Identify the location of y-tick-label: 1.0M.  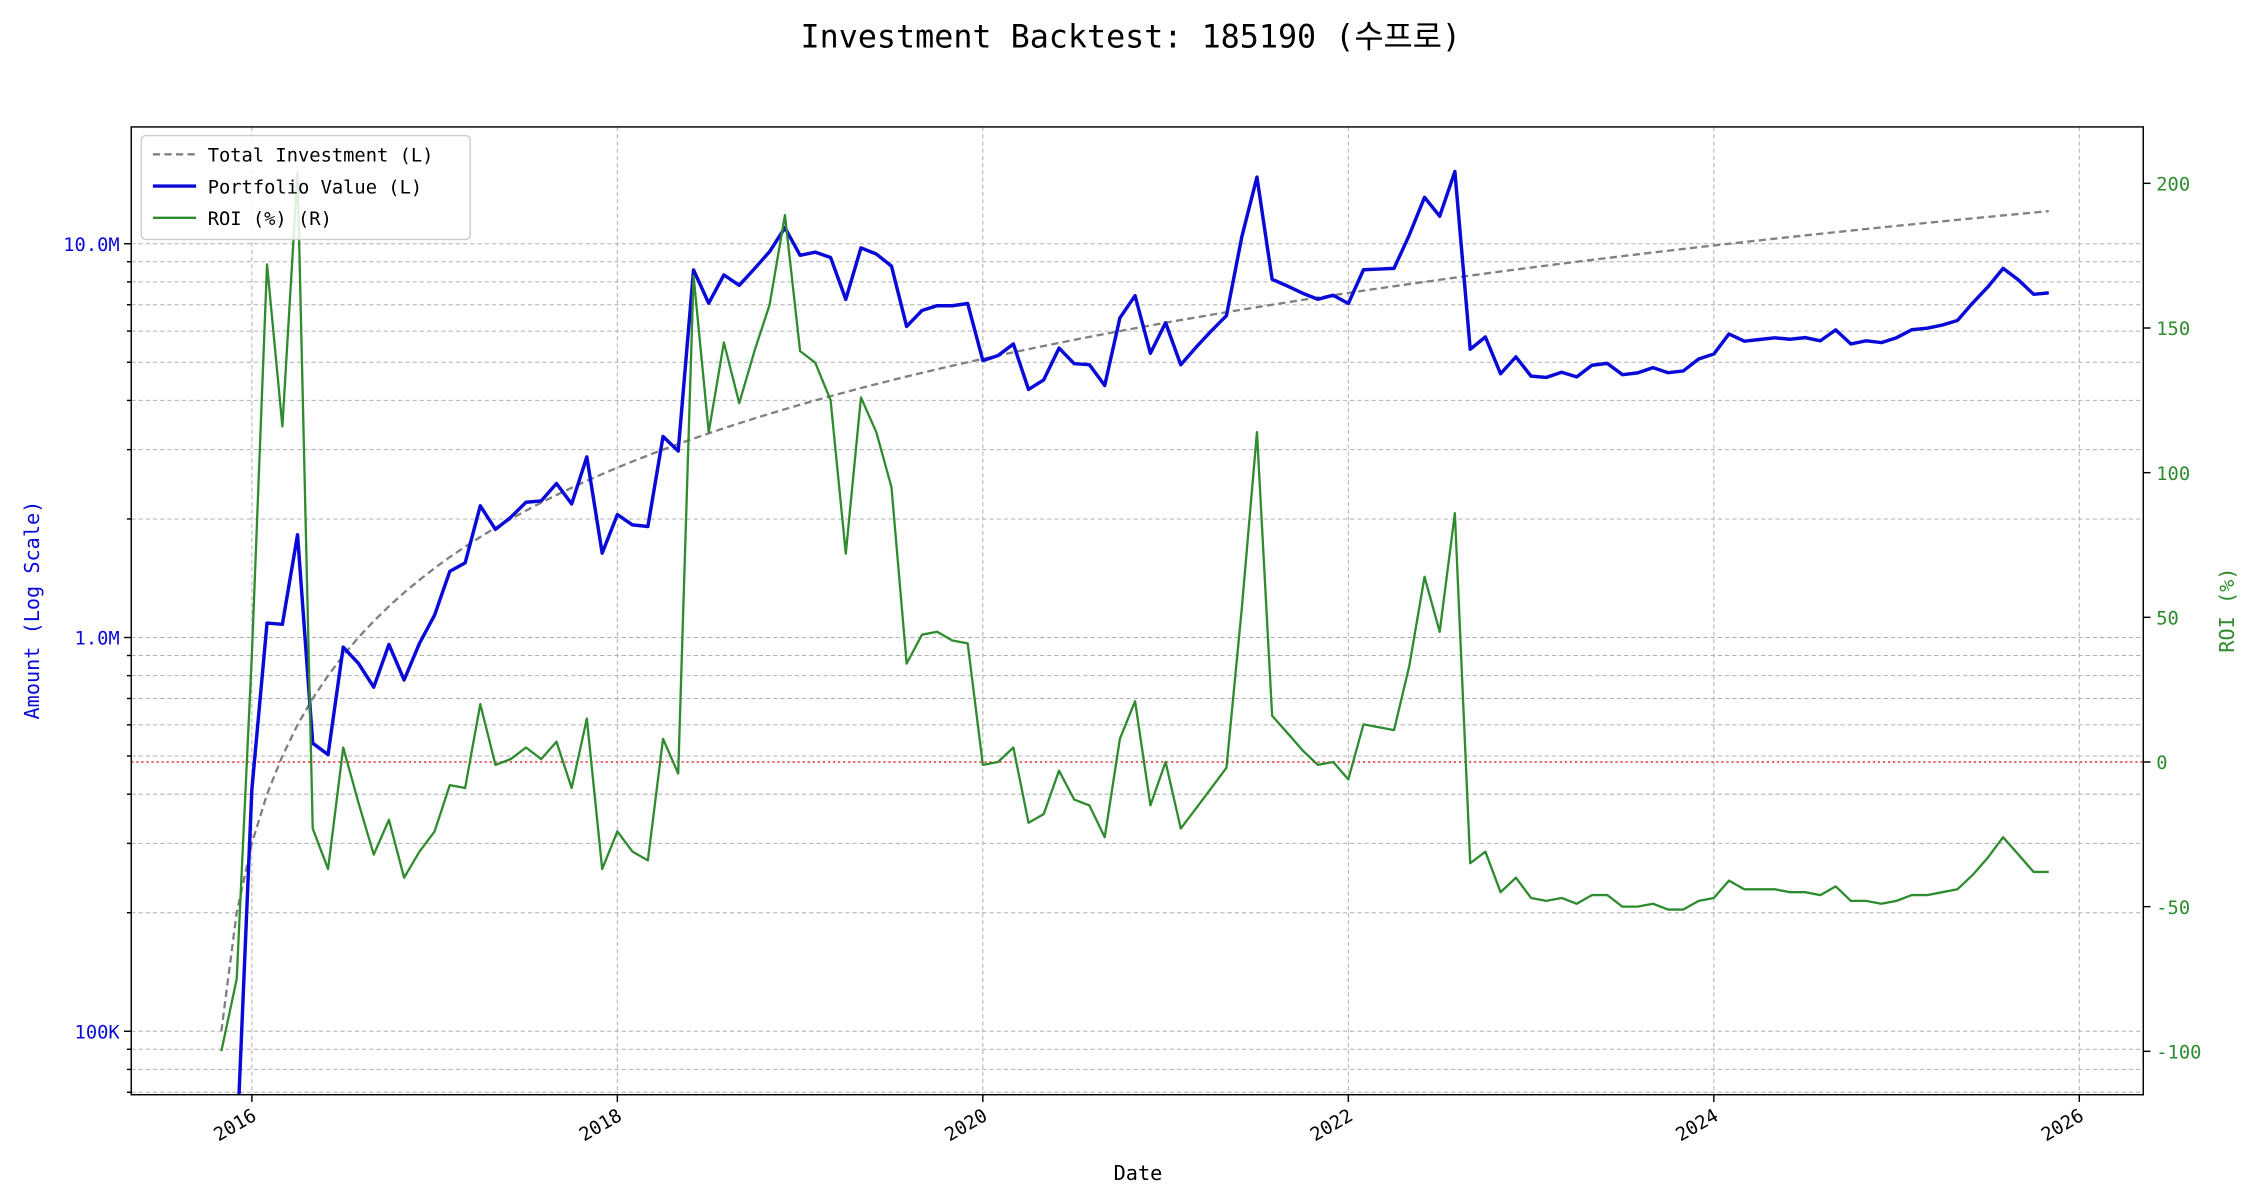
(97, 639).